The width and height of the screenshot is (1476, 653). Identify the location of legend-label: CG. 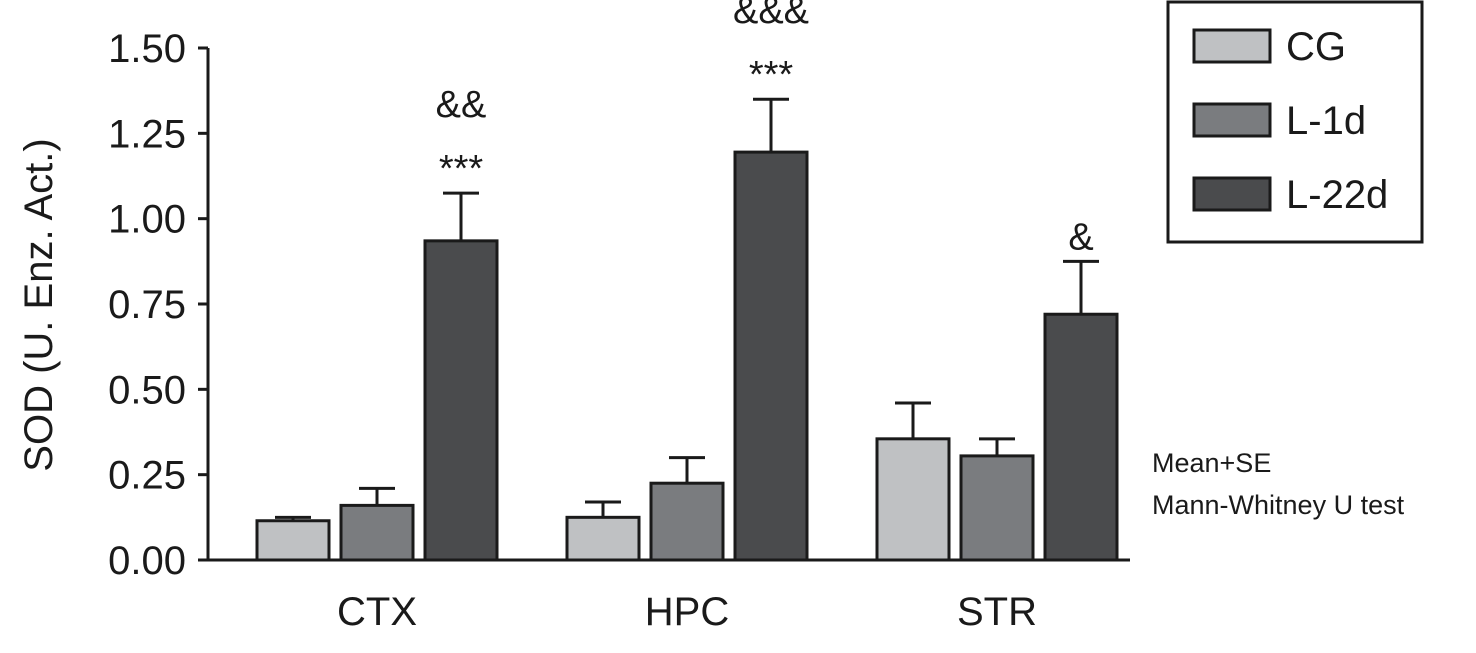
(1316, 47).